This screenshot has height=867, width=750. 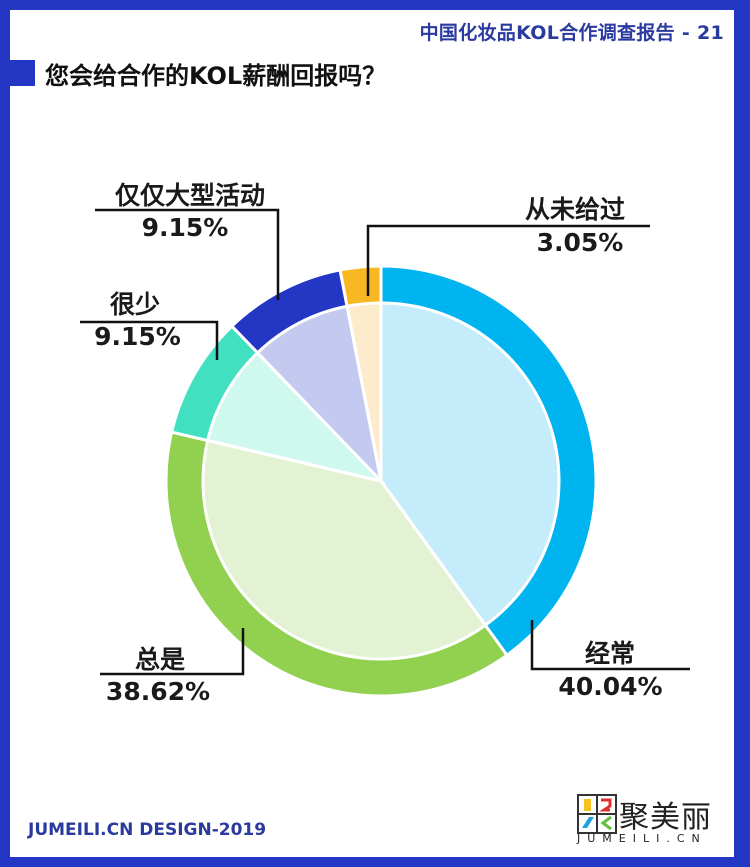 I want to click on pie-slice-inner-often, so click(x=470, y=464).